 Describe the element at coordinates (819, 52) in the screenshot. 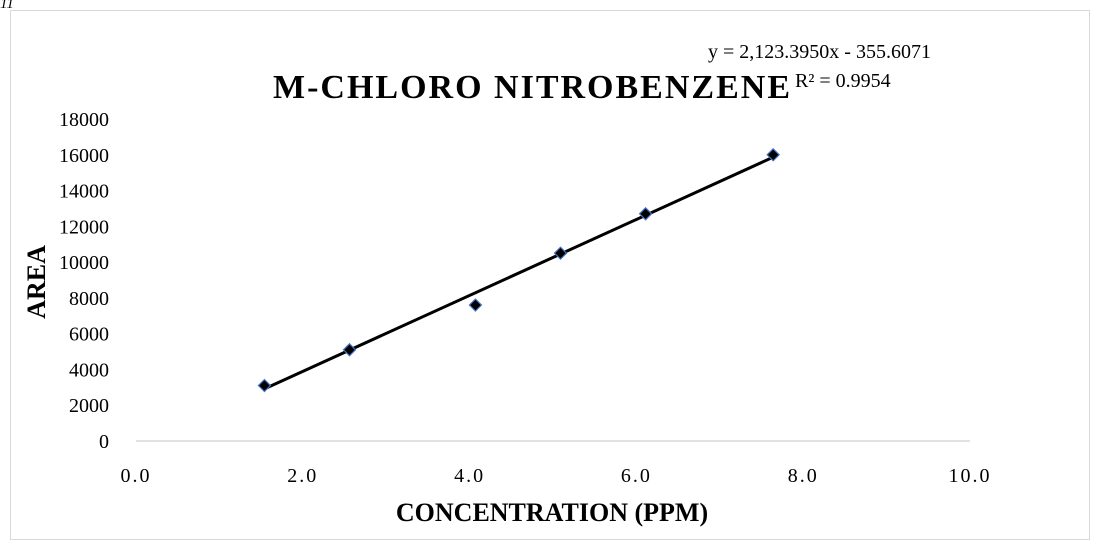

I see `trendline-equation: y = 2,123.3950x - 355.6071` at that location.